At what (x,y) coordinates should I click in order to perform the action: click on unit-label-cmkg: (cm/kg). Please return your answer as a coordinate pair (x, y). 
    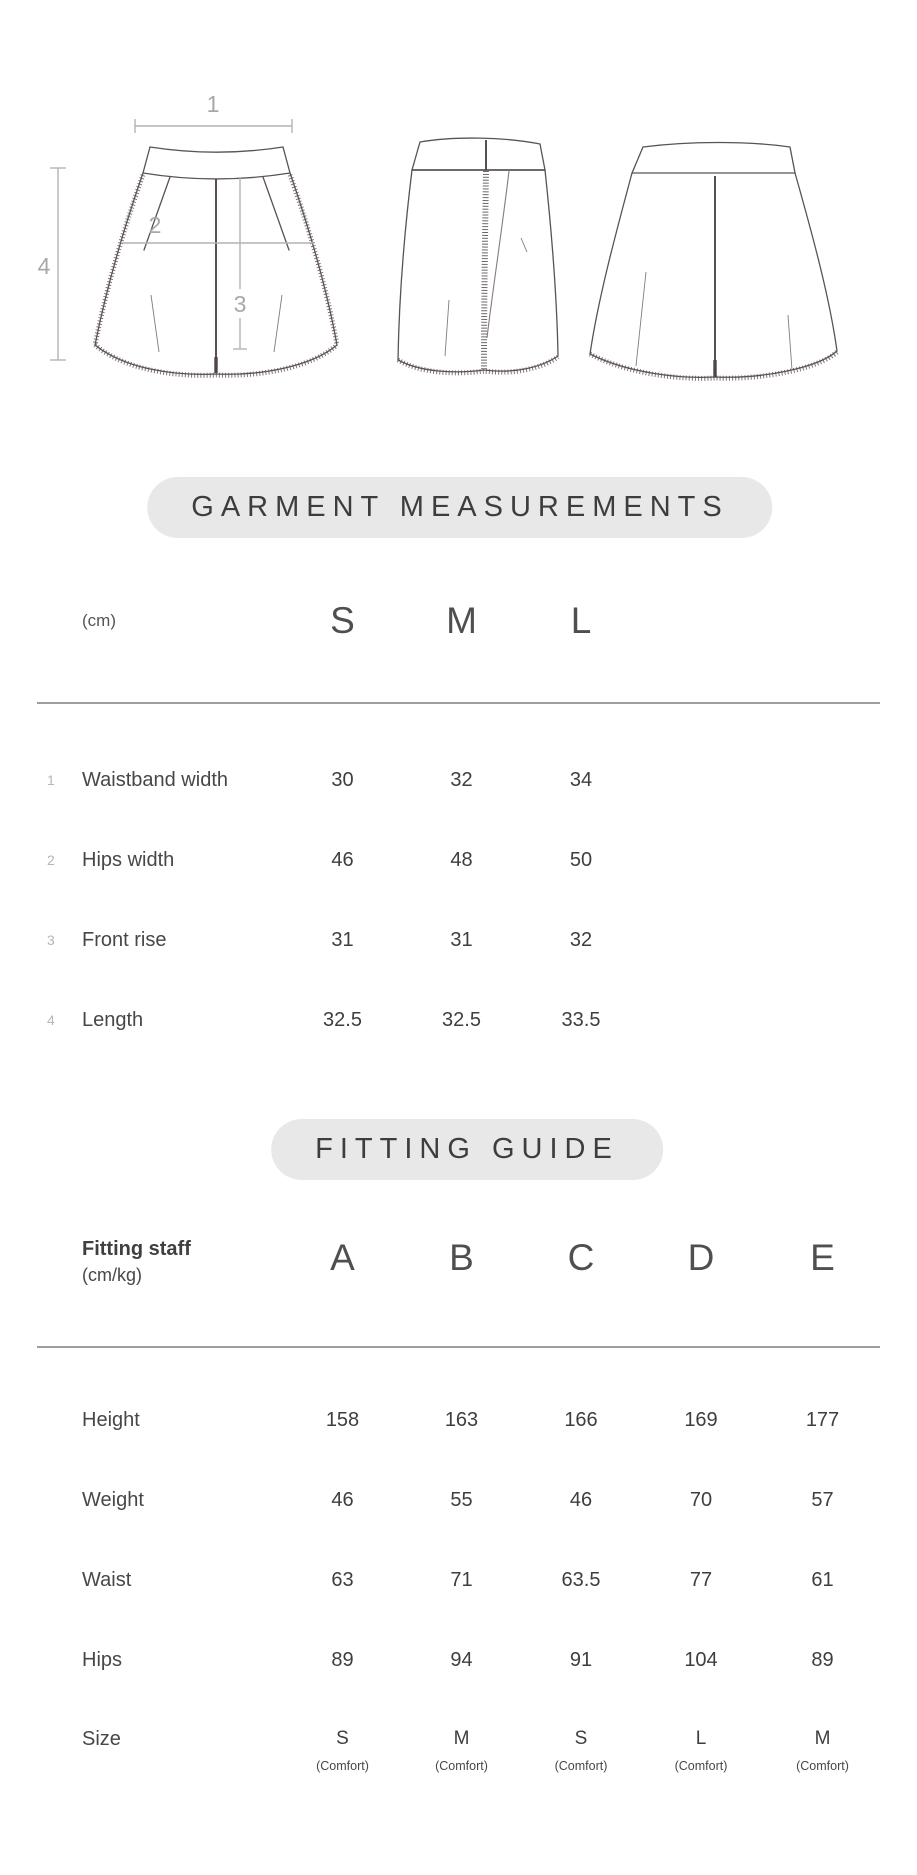
    Looking at the image, I should click on (112, 1275).